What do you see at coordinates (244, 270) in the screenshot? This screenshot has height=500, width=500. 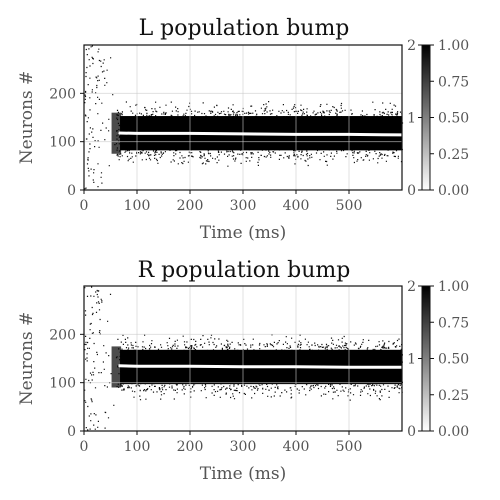 I see `chart-title: R population bump` at bounding box center [244, 270].